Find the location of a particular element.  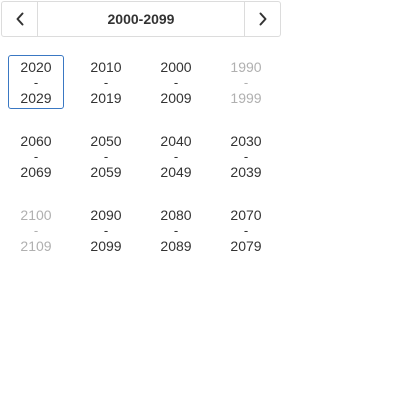

decade-cell: 2080 - 2089 is located at coordinates (176, 230).